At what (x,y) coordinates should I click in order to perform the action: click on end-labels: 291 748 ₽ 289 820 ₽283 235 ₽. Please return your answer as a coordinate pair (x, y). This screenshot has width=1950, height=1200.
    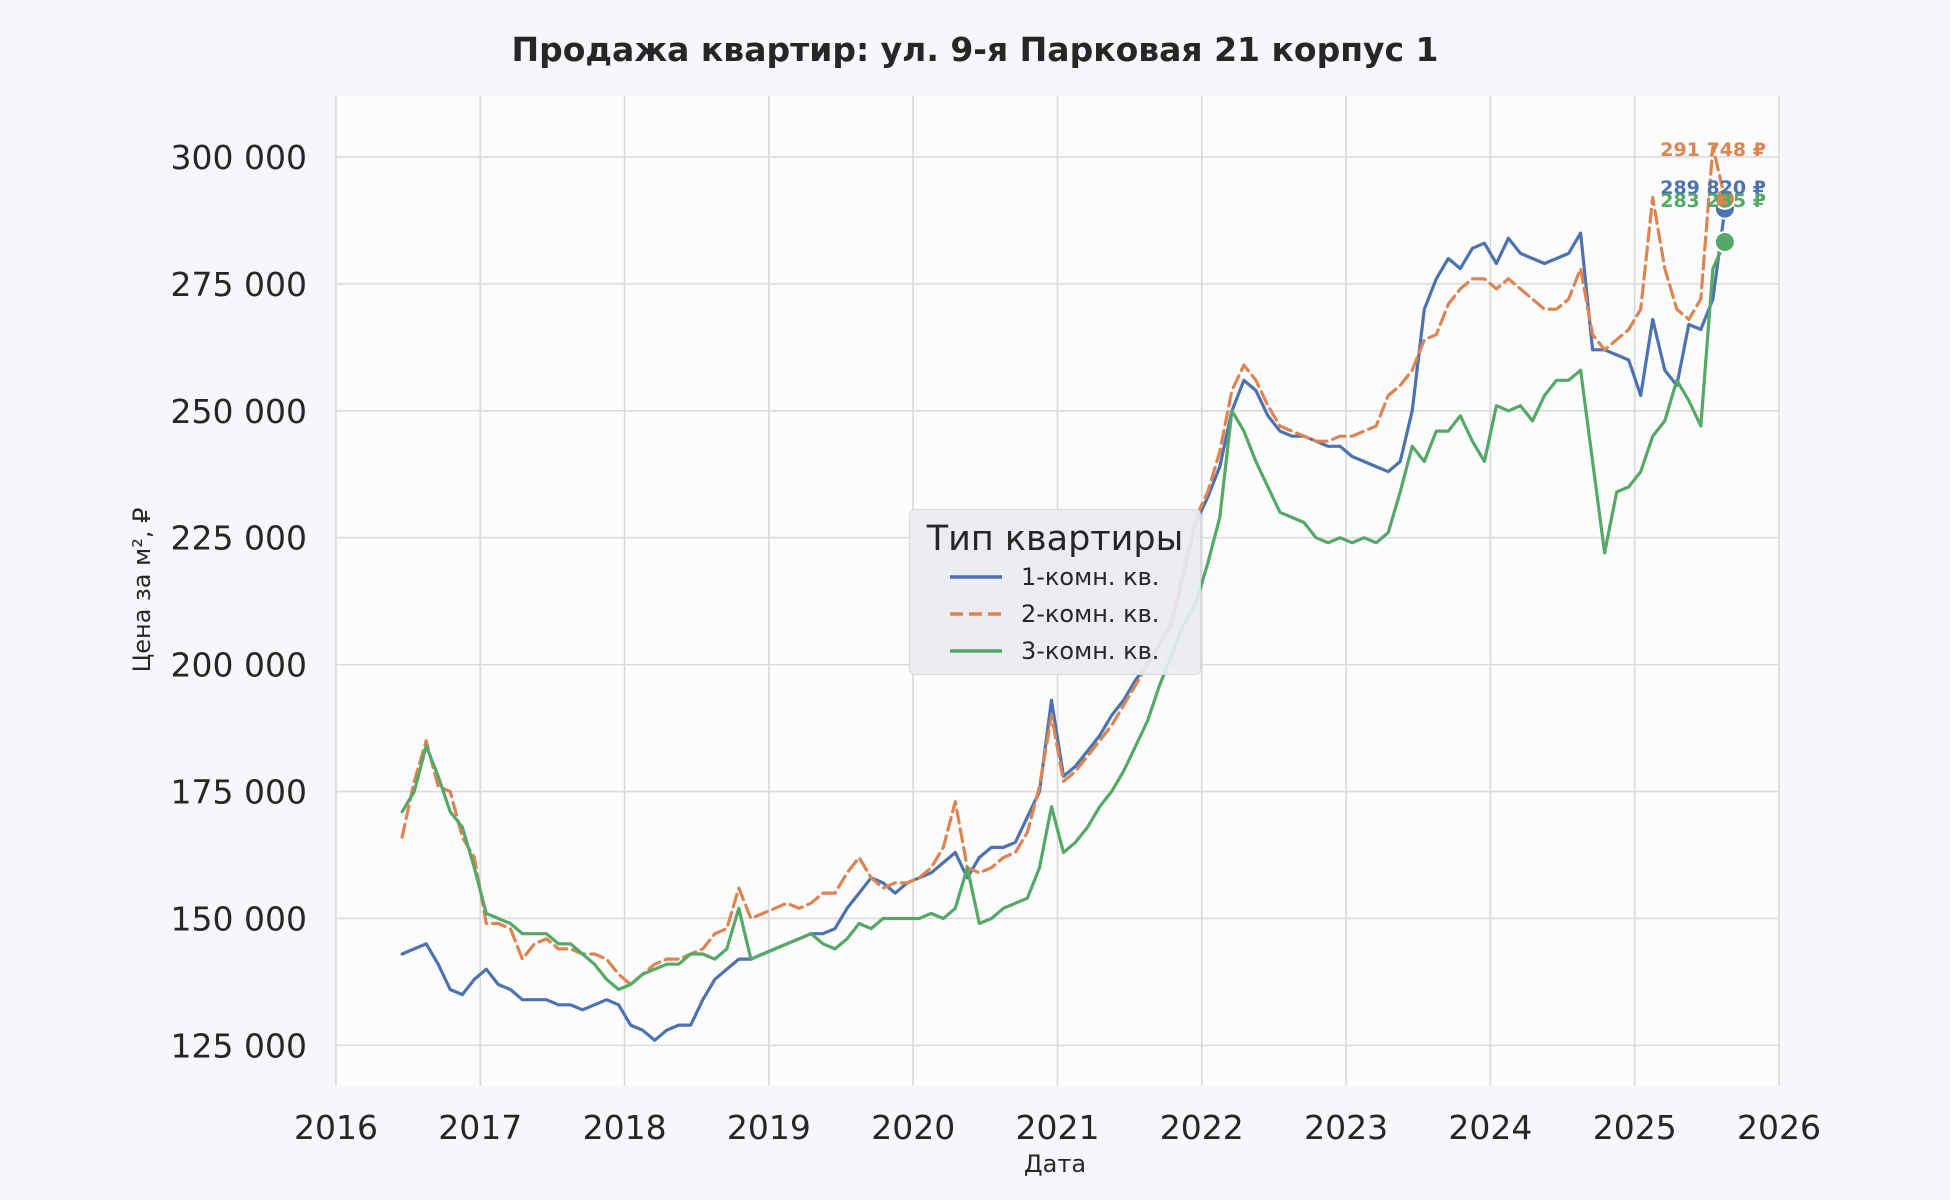
    Looking at the image, I should click on (1713, 175).